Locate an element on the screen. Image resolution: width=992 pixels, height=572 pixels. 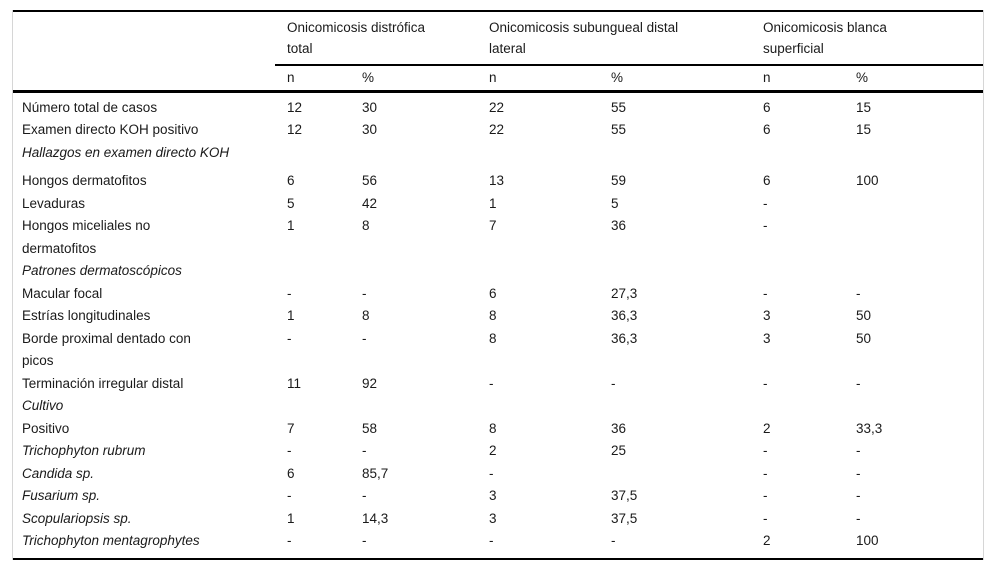
cell-value: 13 is located at coordinates (497, 180).